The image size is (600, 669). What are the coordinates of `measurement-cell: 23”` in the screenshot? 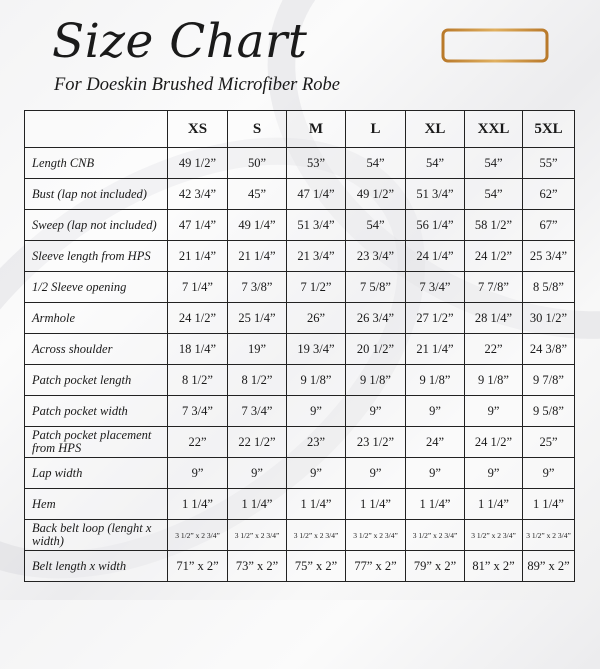 It's located at (316, 442).